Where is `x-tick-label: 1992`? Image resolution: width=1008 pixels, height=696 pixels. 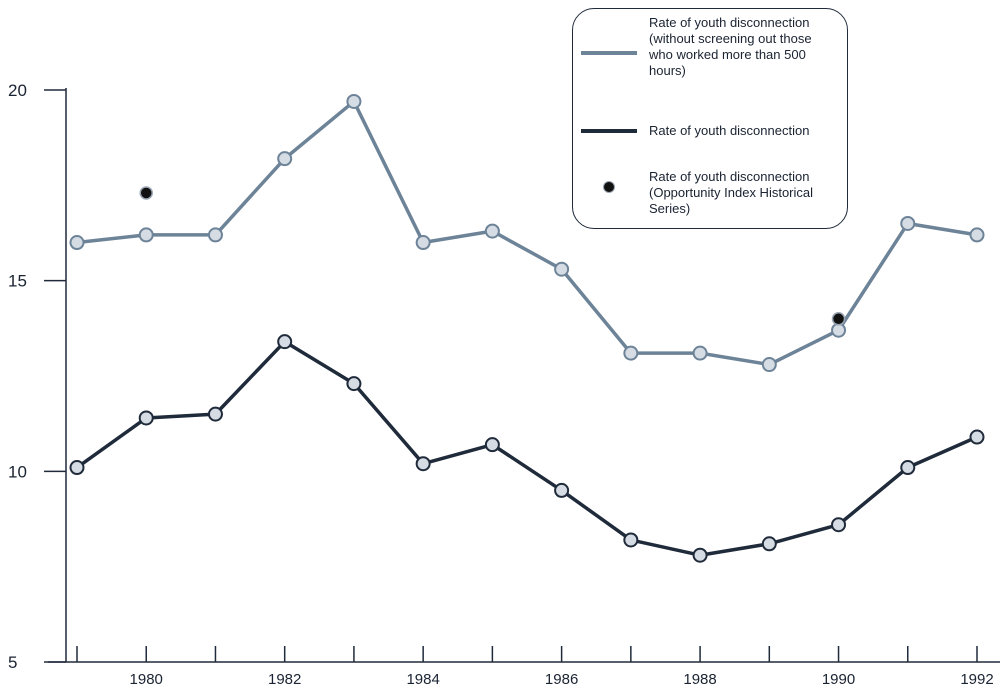 x-tick-label: 1992 is located at coordinates (976, 679).